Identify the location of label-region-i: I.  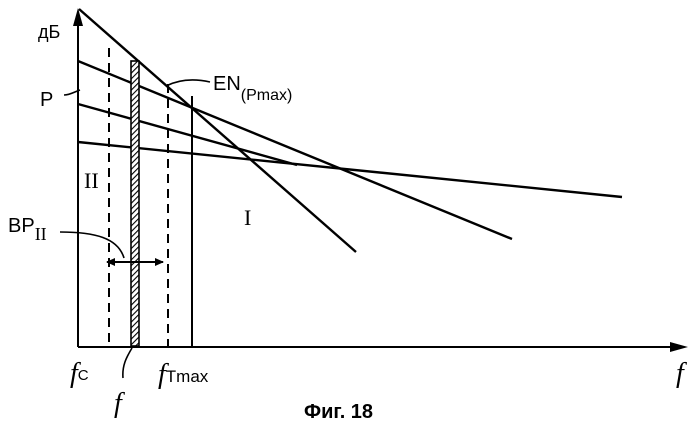
(247, 217).